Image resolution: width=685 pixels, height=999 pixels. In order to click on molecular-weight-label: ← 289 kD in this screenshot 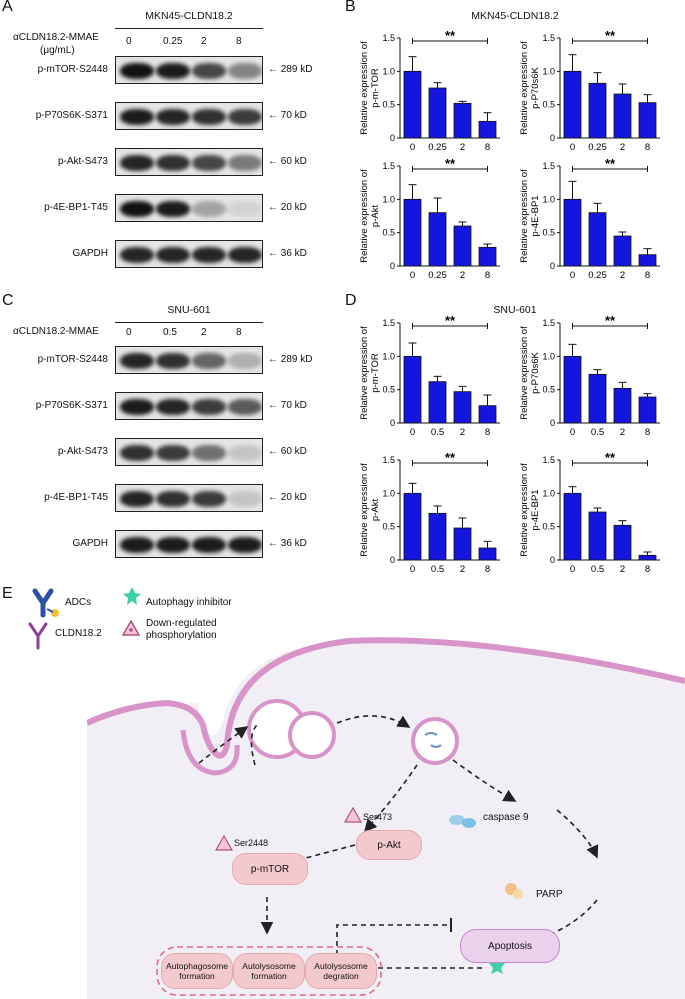, I will do `click(290, 359)`.